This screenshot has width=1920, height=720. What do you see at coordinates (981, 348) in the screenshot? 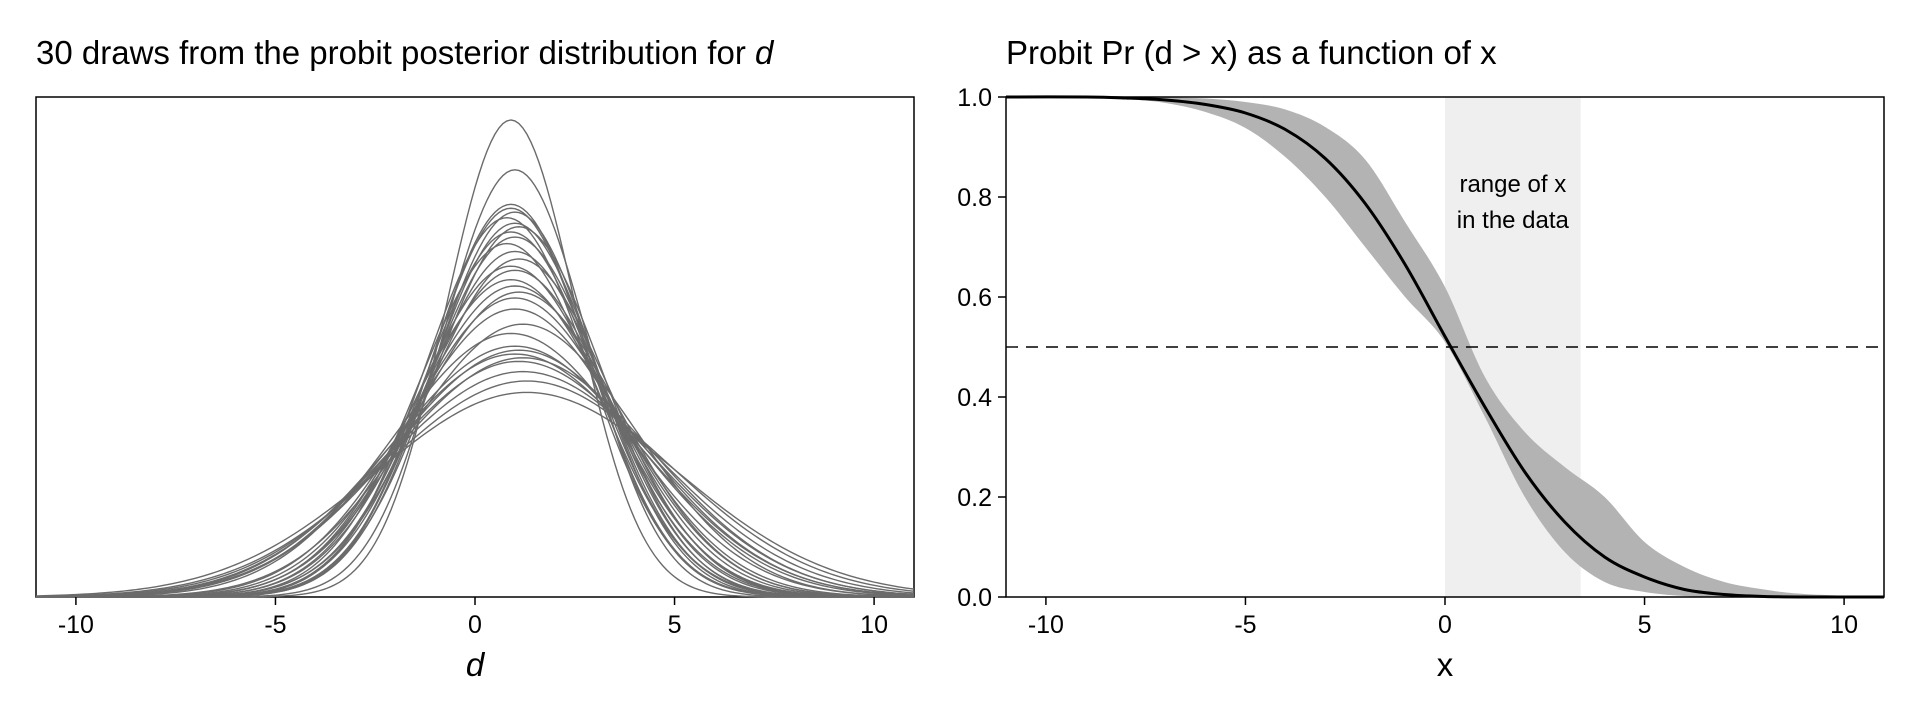
I see `right-y-ticks: 0.0 0.2 0.4 0.6 0.8 1.0` at bounding box center [981, 348].